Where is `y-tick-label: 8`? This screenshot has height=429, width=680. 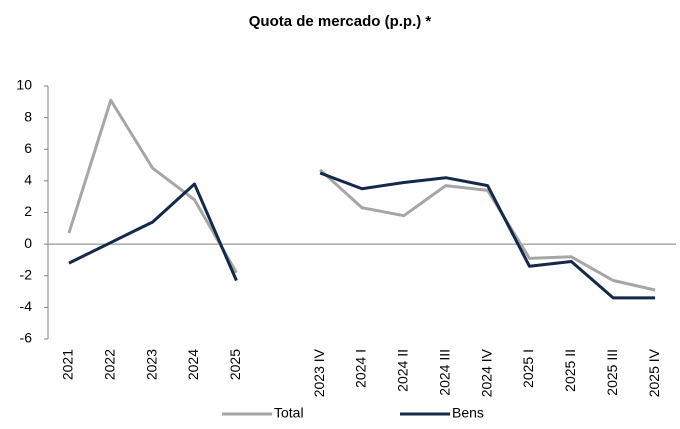 y-tick-label: 8 is located at coordinates (28, 116).